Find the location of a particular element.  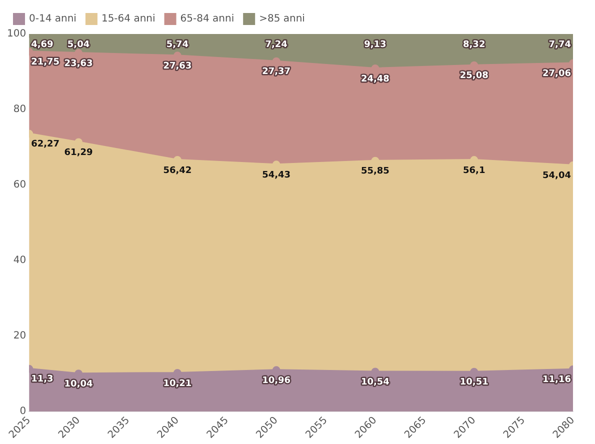

data-label: 5,74 is located at coordinates (177, 45).